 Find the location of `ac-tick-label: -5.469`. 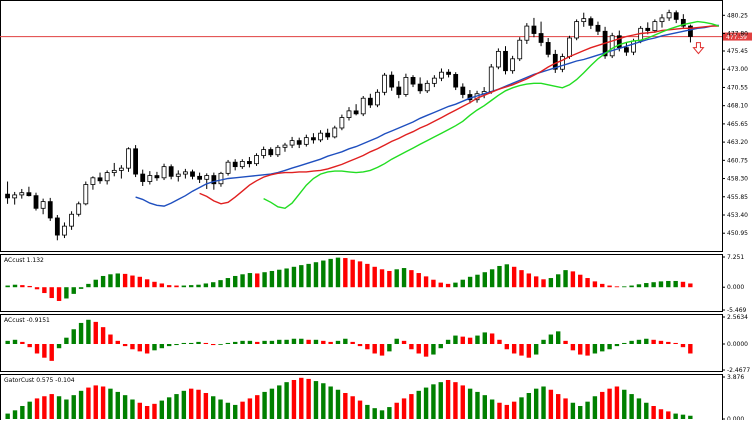

ac-tick-label: -5.469 is located at coordinates (737, 310).